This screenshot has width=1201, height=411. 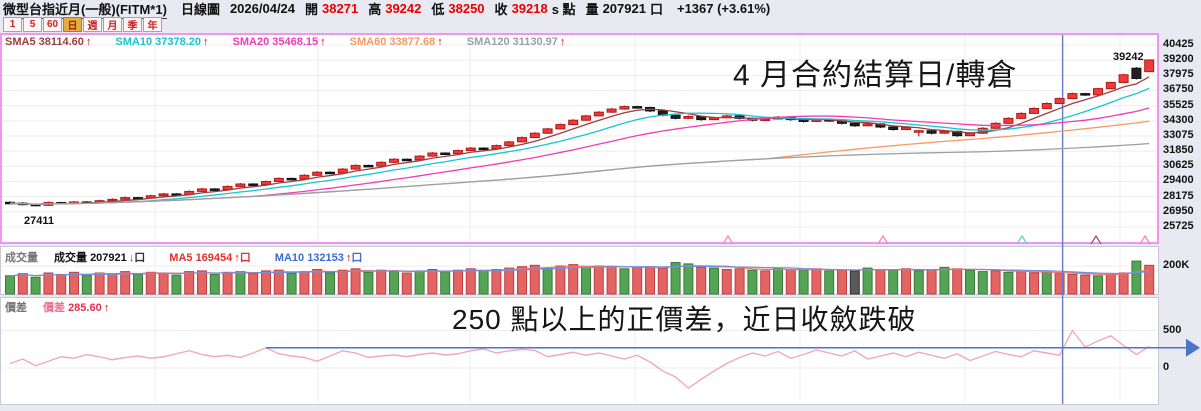 I want to click on price-axis-tick: 35525, so click(x=1178, y=104).